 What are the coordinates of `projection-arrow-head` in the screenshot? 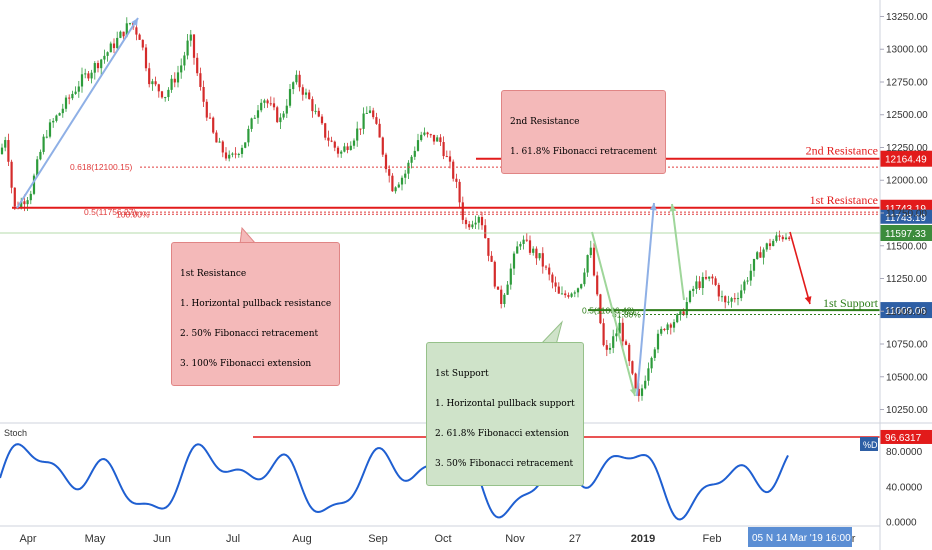 It's located at (808, 300).